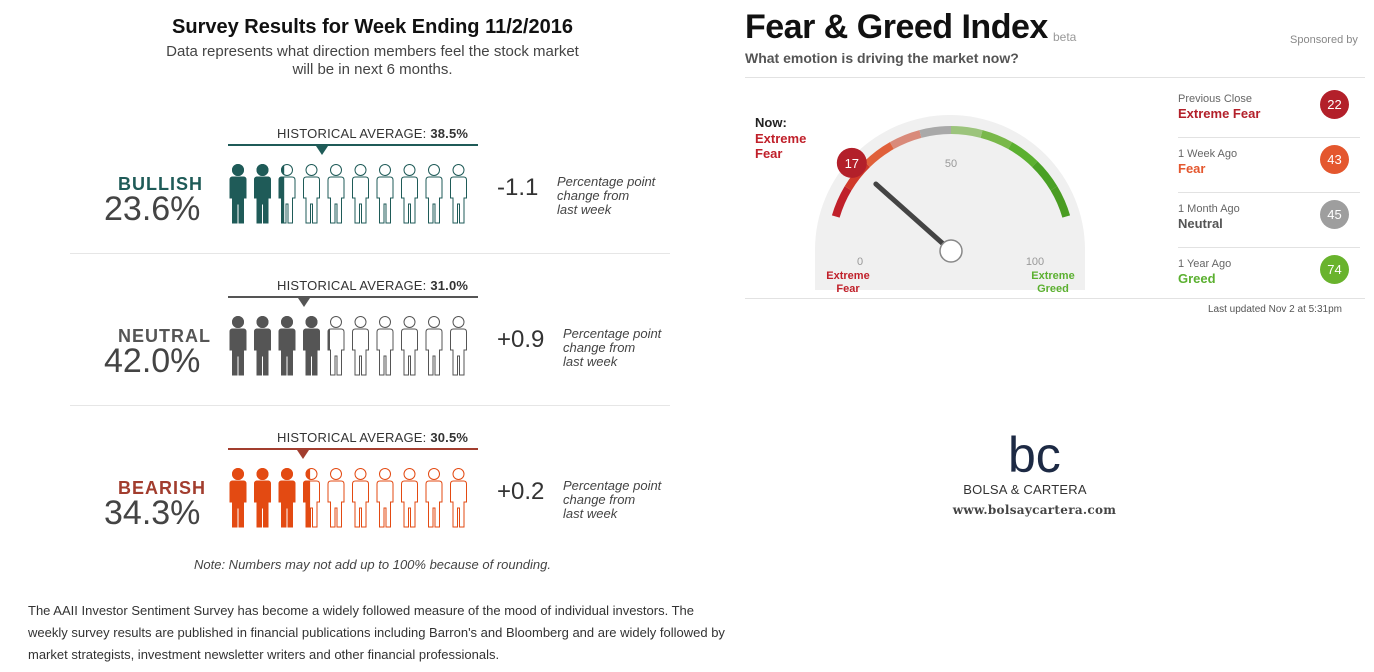 The image size is (1374, 672). What do you see at coordinates (521, 491) in the screenshot?
I see `weekly-change: +0.2` at bounding box center [521, 491].